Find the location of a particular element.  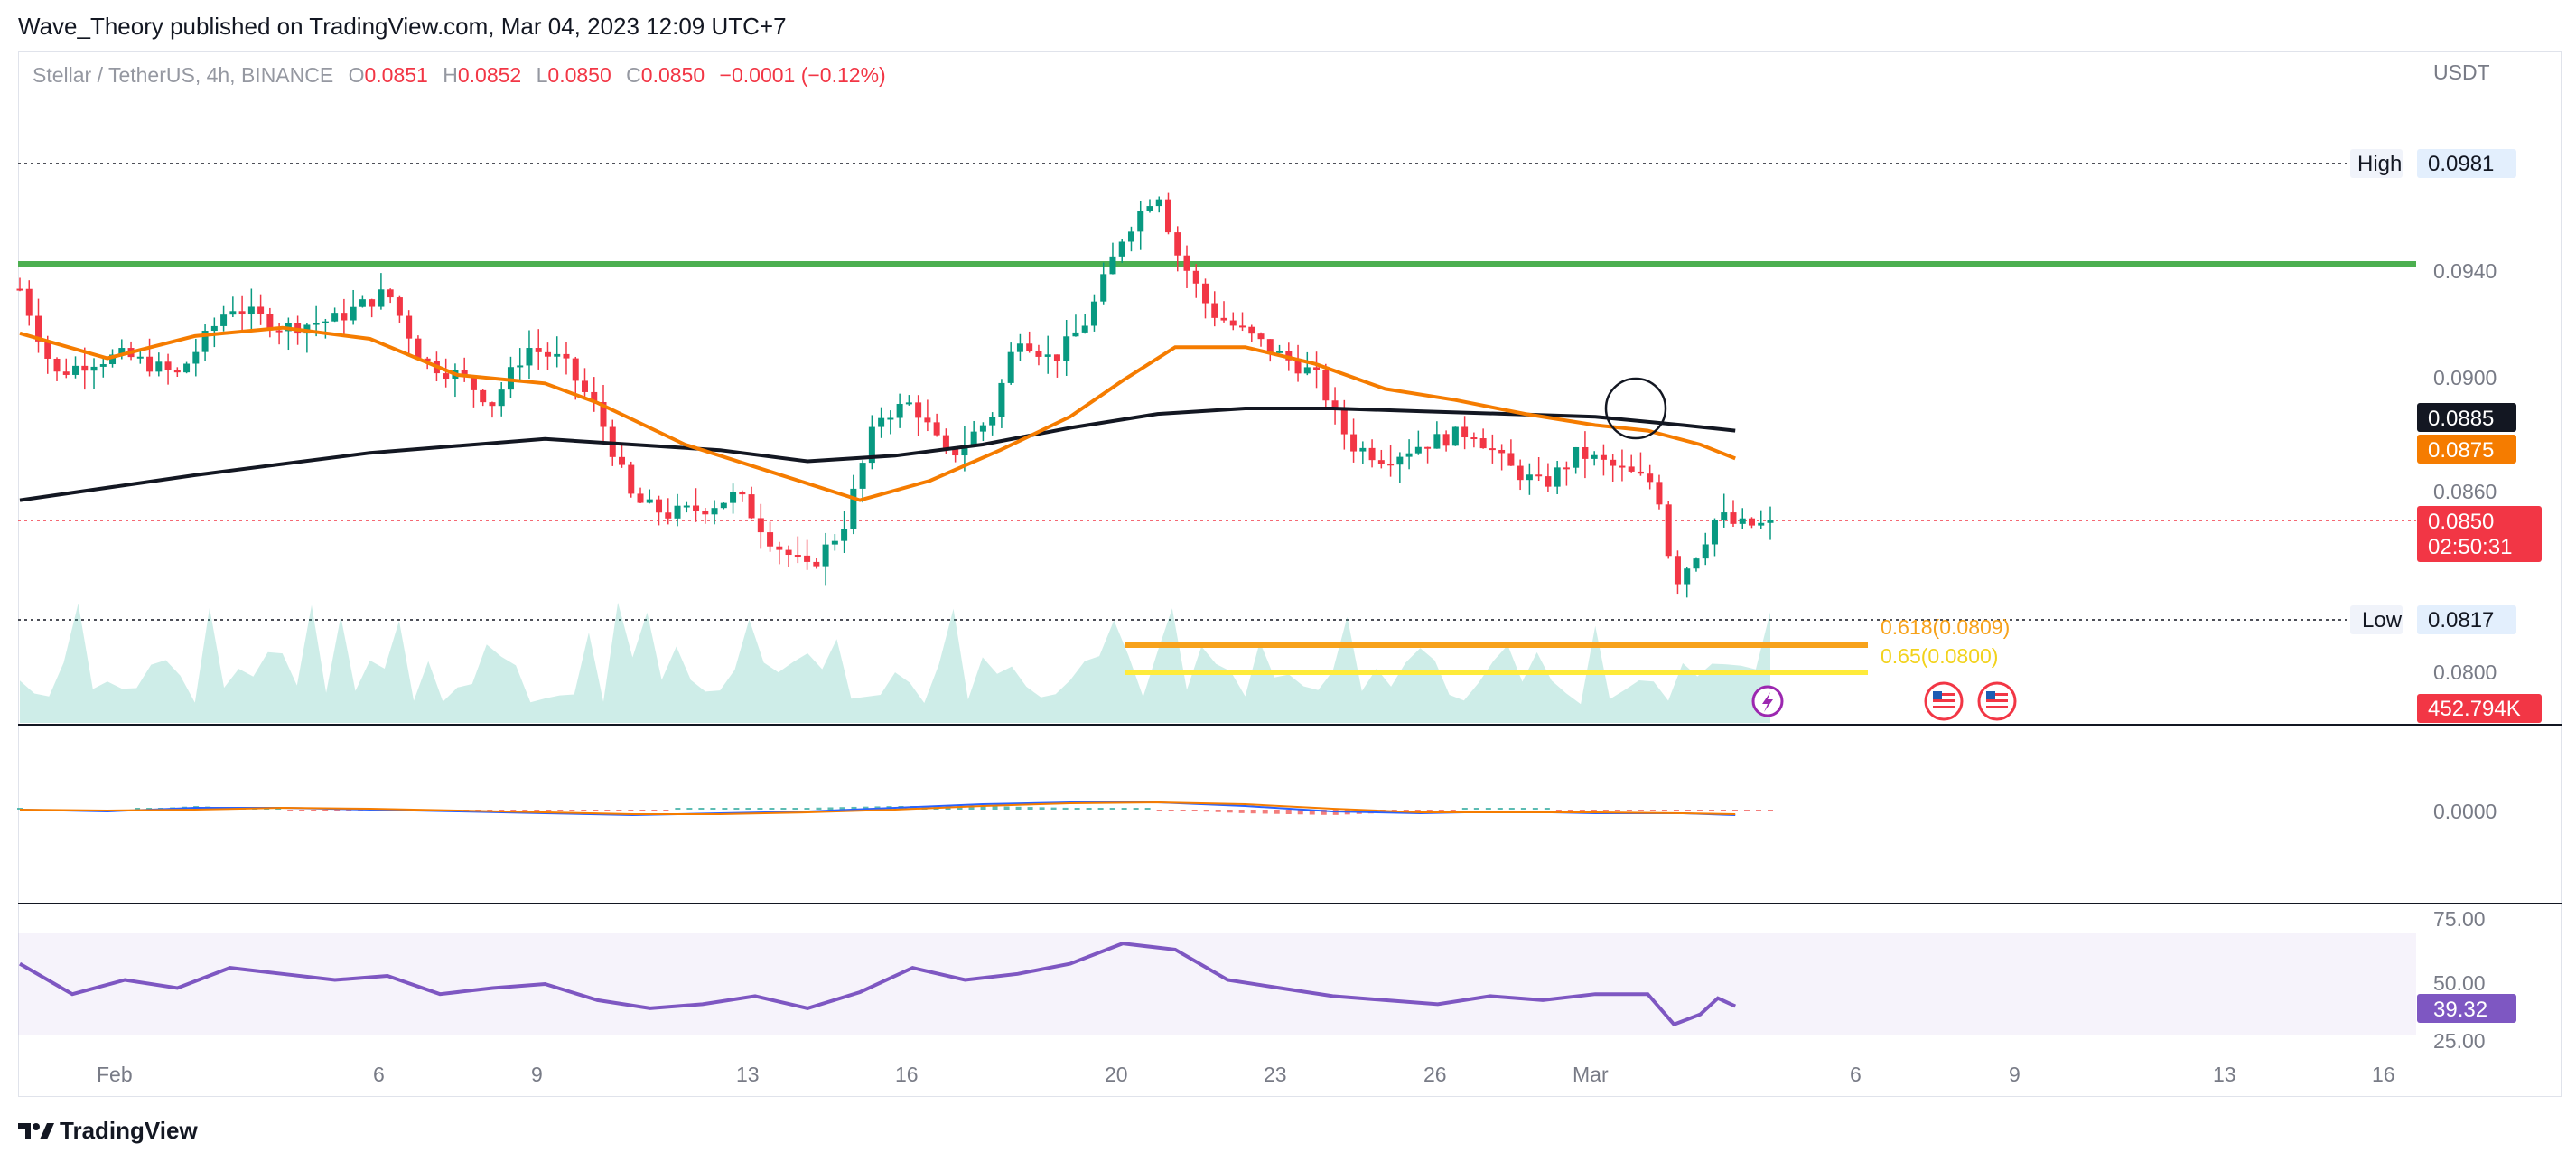

crossover-circle is located at coordinates (1635, 408).